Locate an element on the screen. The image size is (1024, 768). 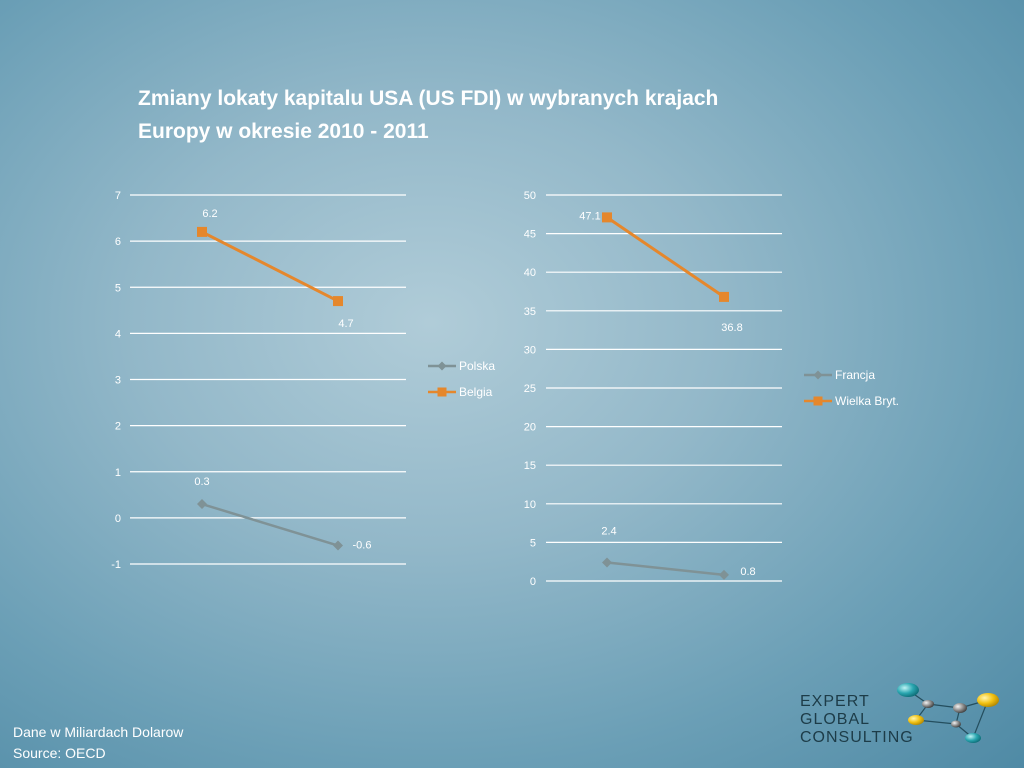
legend-label: Francja is located at coordinates (855, 375).